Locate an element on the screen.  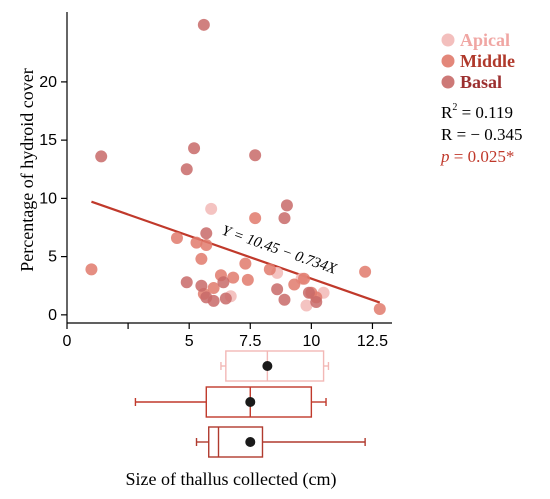
regression-group is located at coordinates (236, 252).